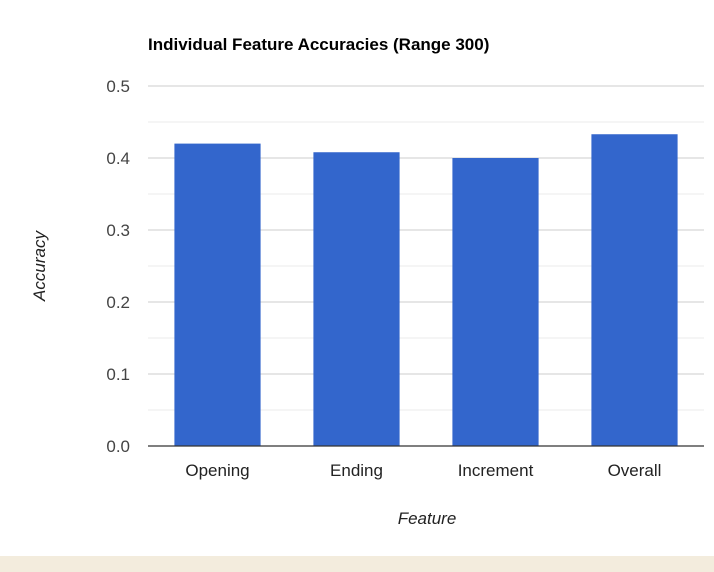 The height and width of the screenshot is (572, 714). Describe the element at coordinates (217, 294) in the screenshot. I see `bar-opening` at that location.